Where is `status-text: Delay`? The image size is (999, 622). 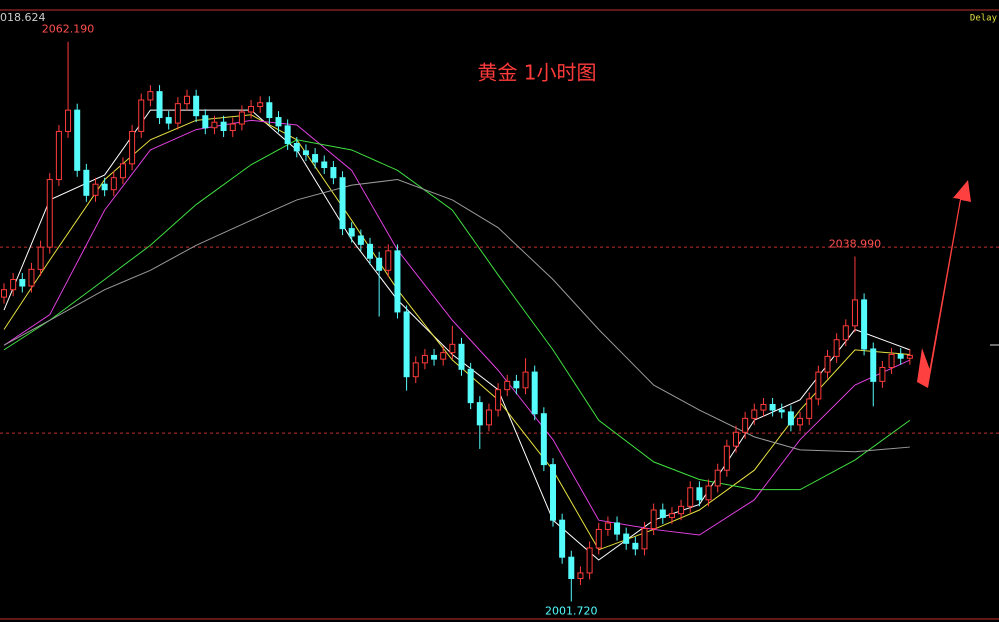
status-text: Delay is located at coordinates (984, 19).